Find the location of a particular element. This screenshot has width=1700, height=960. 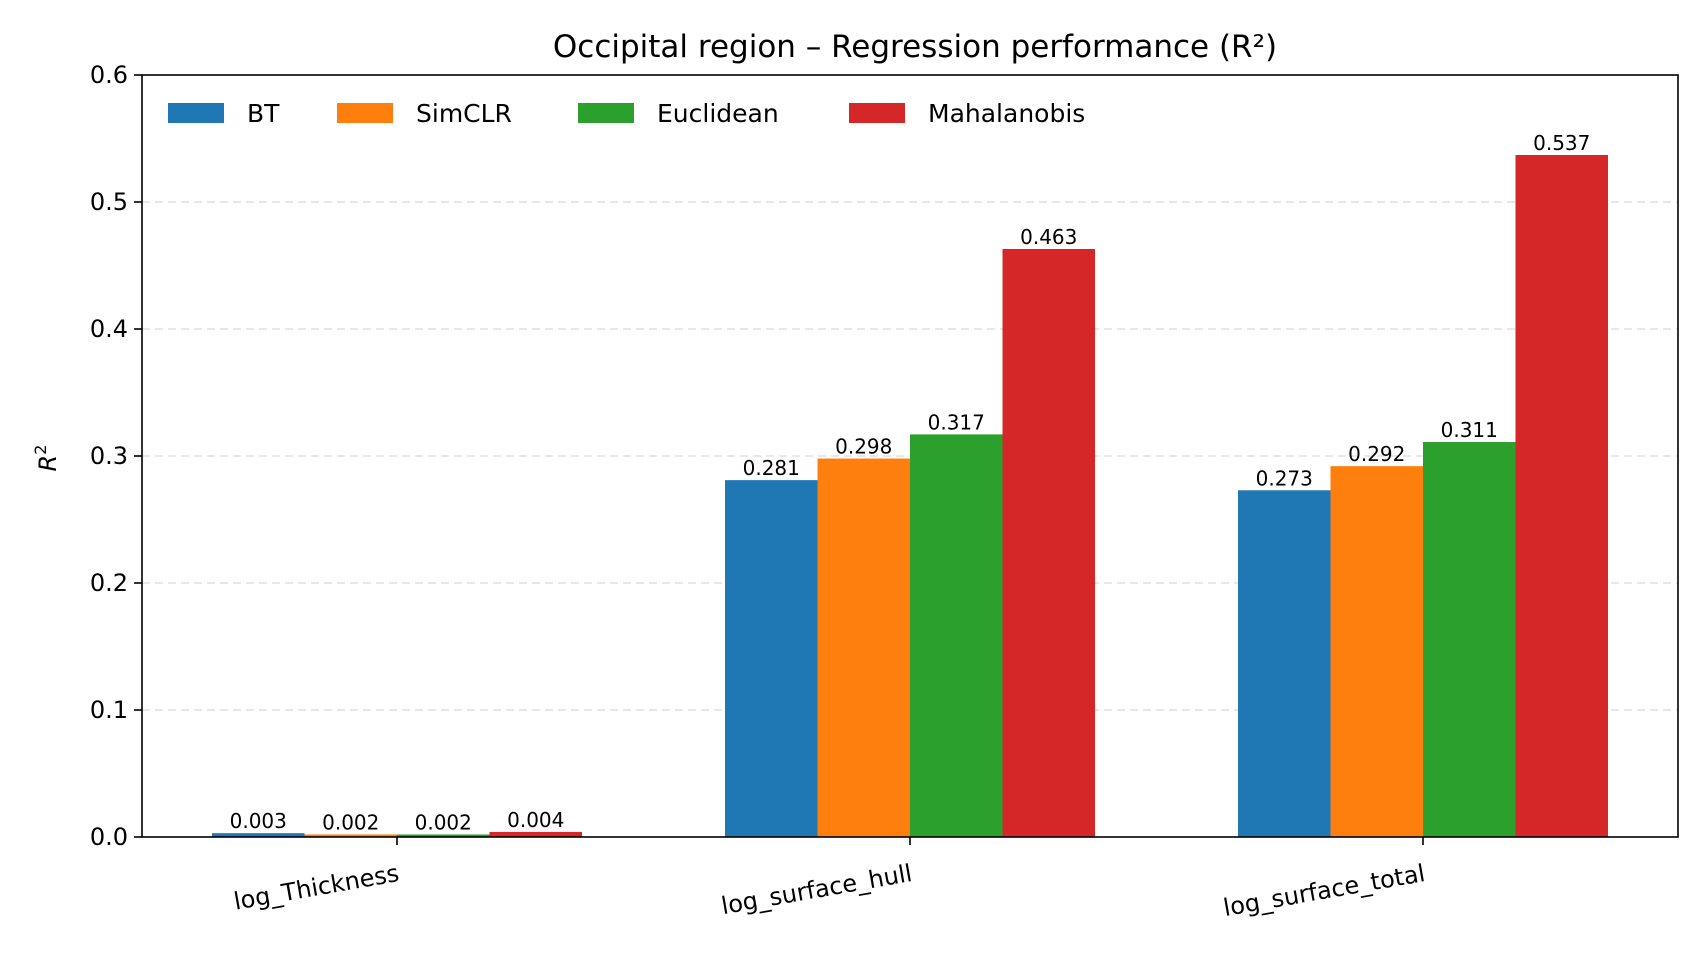

legend-swatch-bt is located at coordinates (196, 113).